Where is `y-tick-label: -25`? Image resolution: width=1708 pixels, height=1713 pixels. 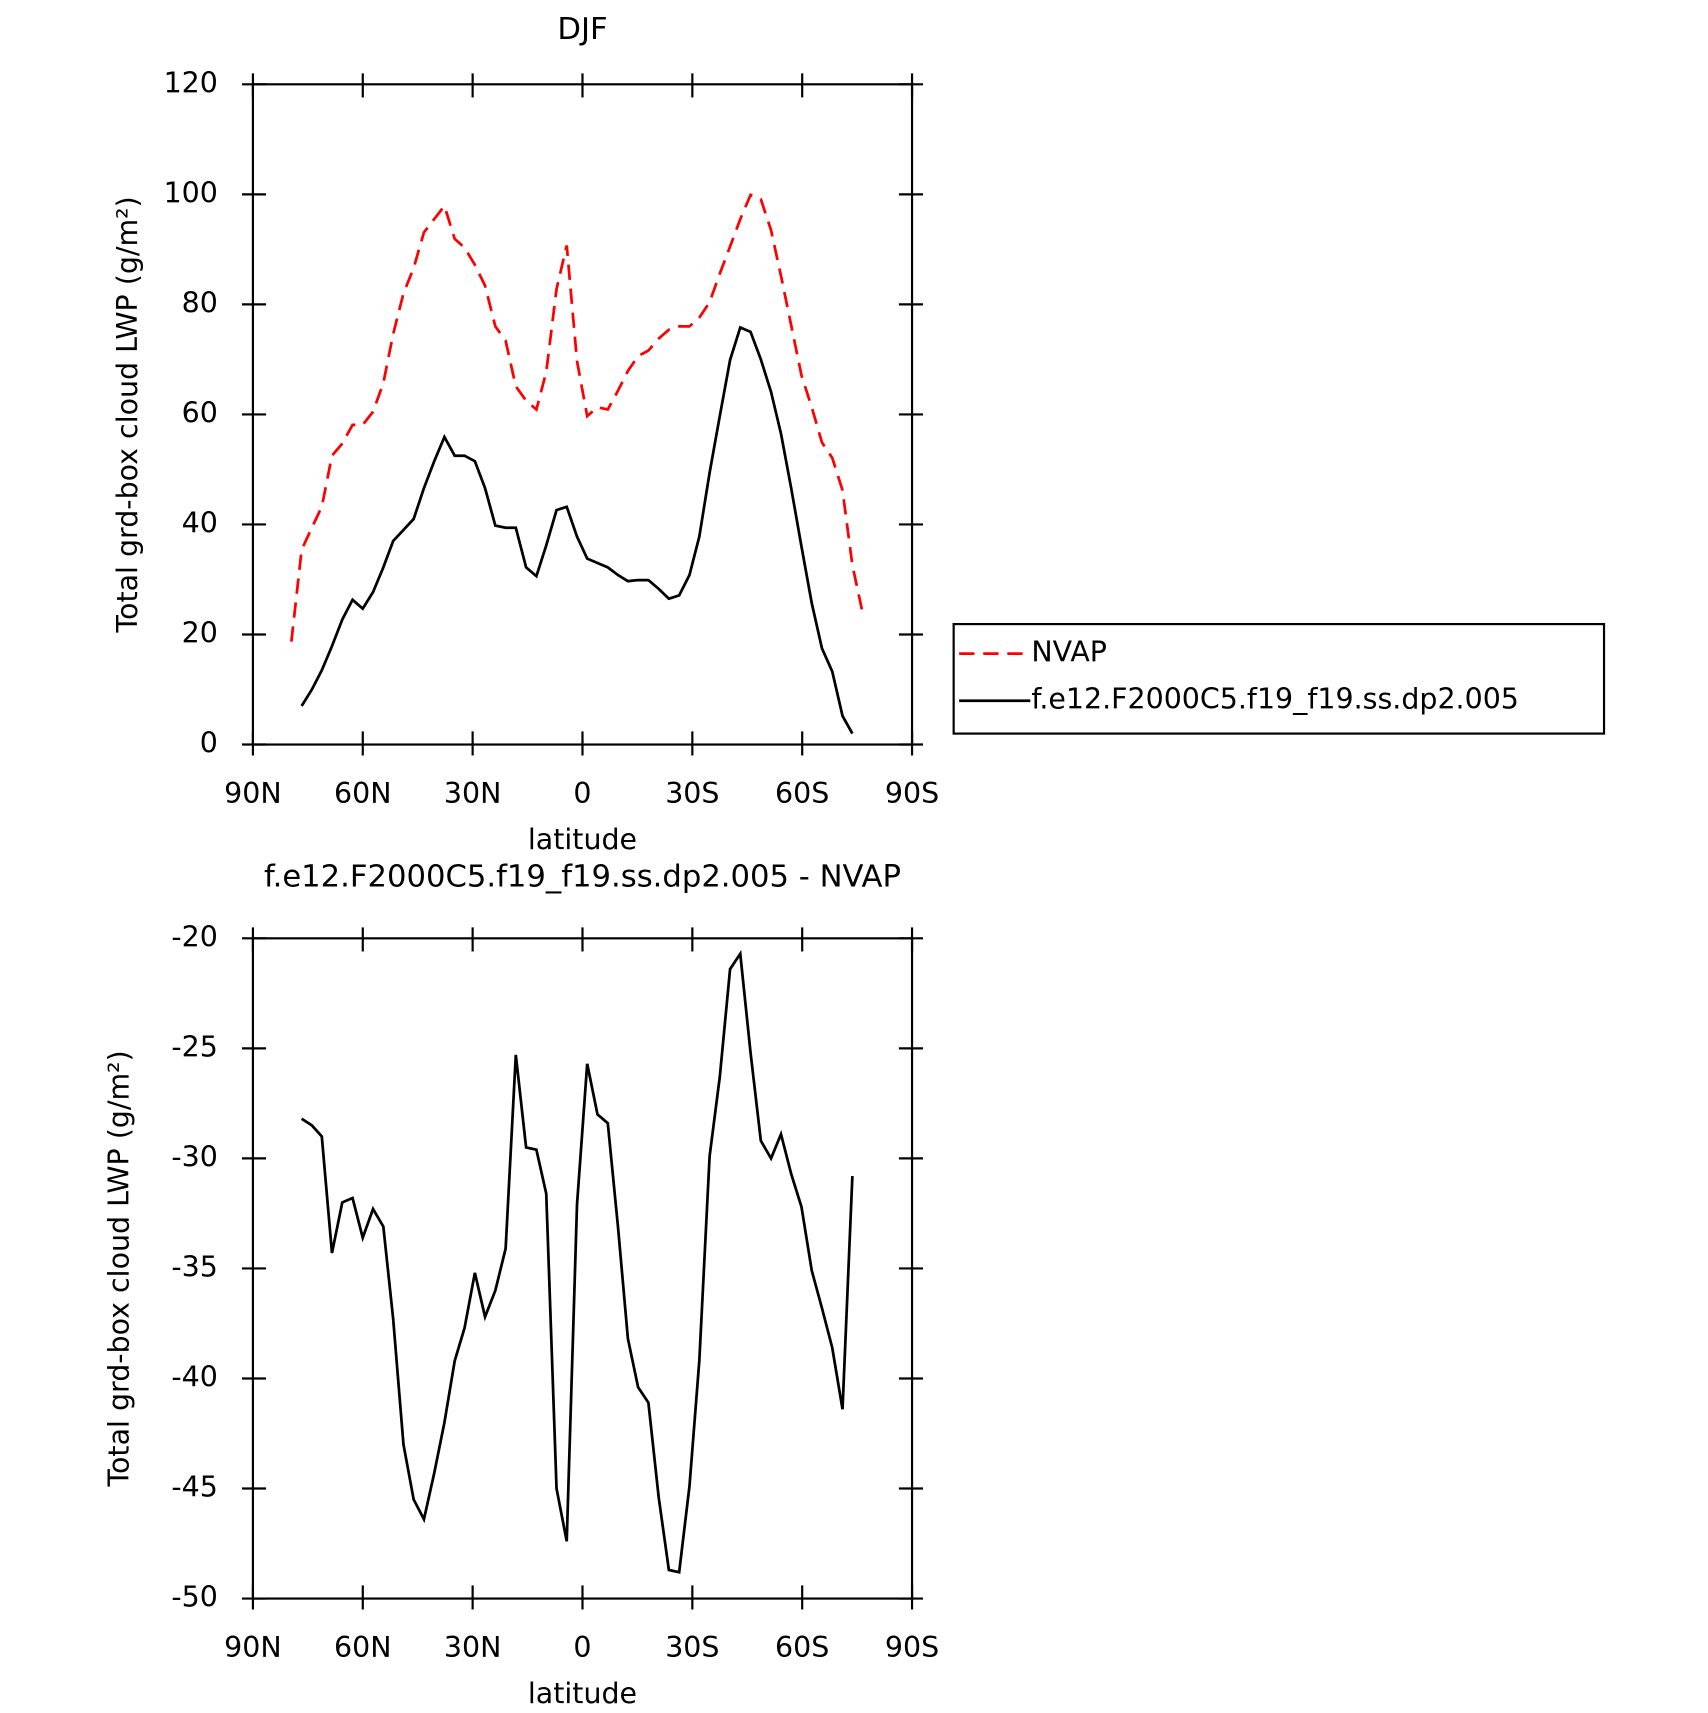
y-tick-label: -25 is located at coordinates (194, 1046).